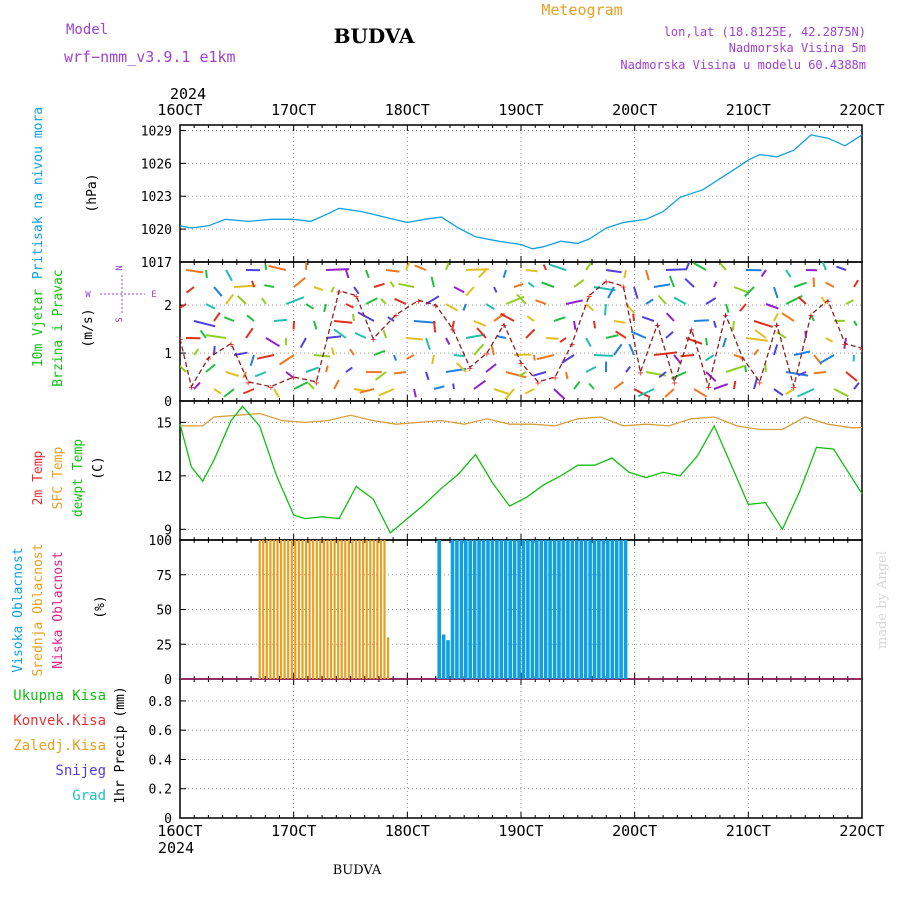 The height and width of the screenshot is (900, 900). Describe the element at coordinates (164, 611) in the screenshot. I see `ytick-label: 50` at that location.